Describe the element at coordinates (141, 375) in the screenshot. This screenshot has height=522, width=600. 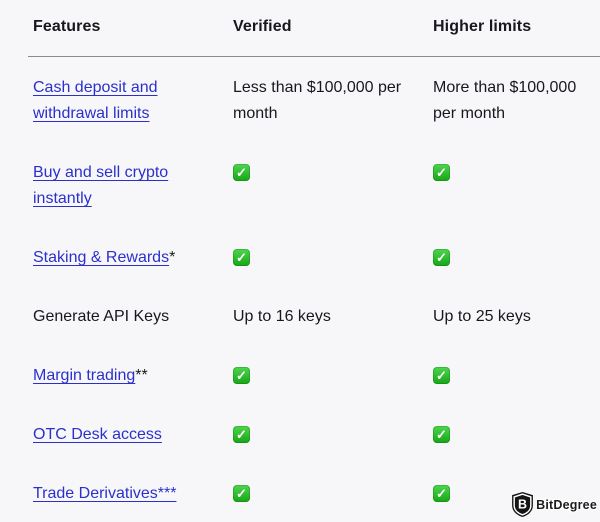
I see `feature-footnote-marker: **` at that location.